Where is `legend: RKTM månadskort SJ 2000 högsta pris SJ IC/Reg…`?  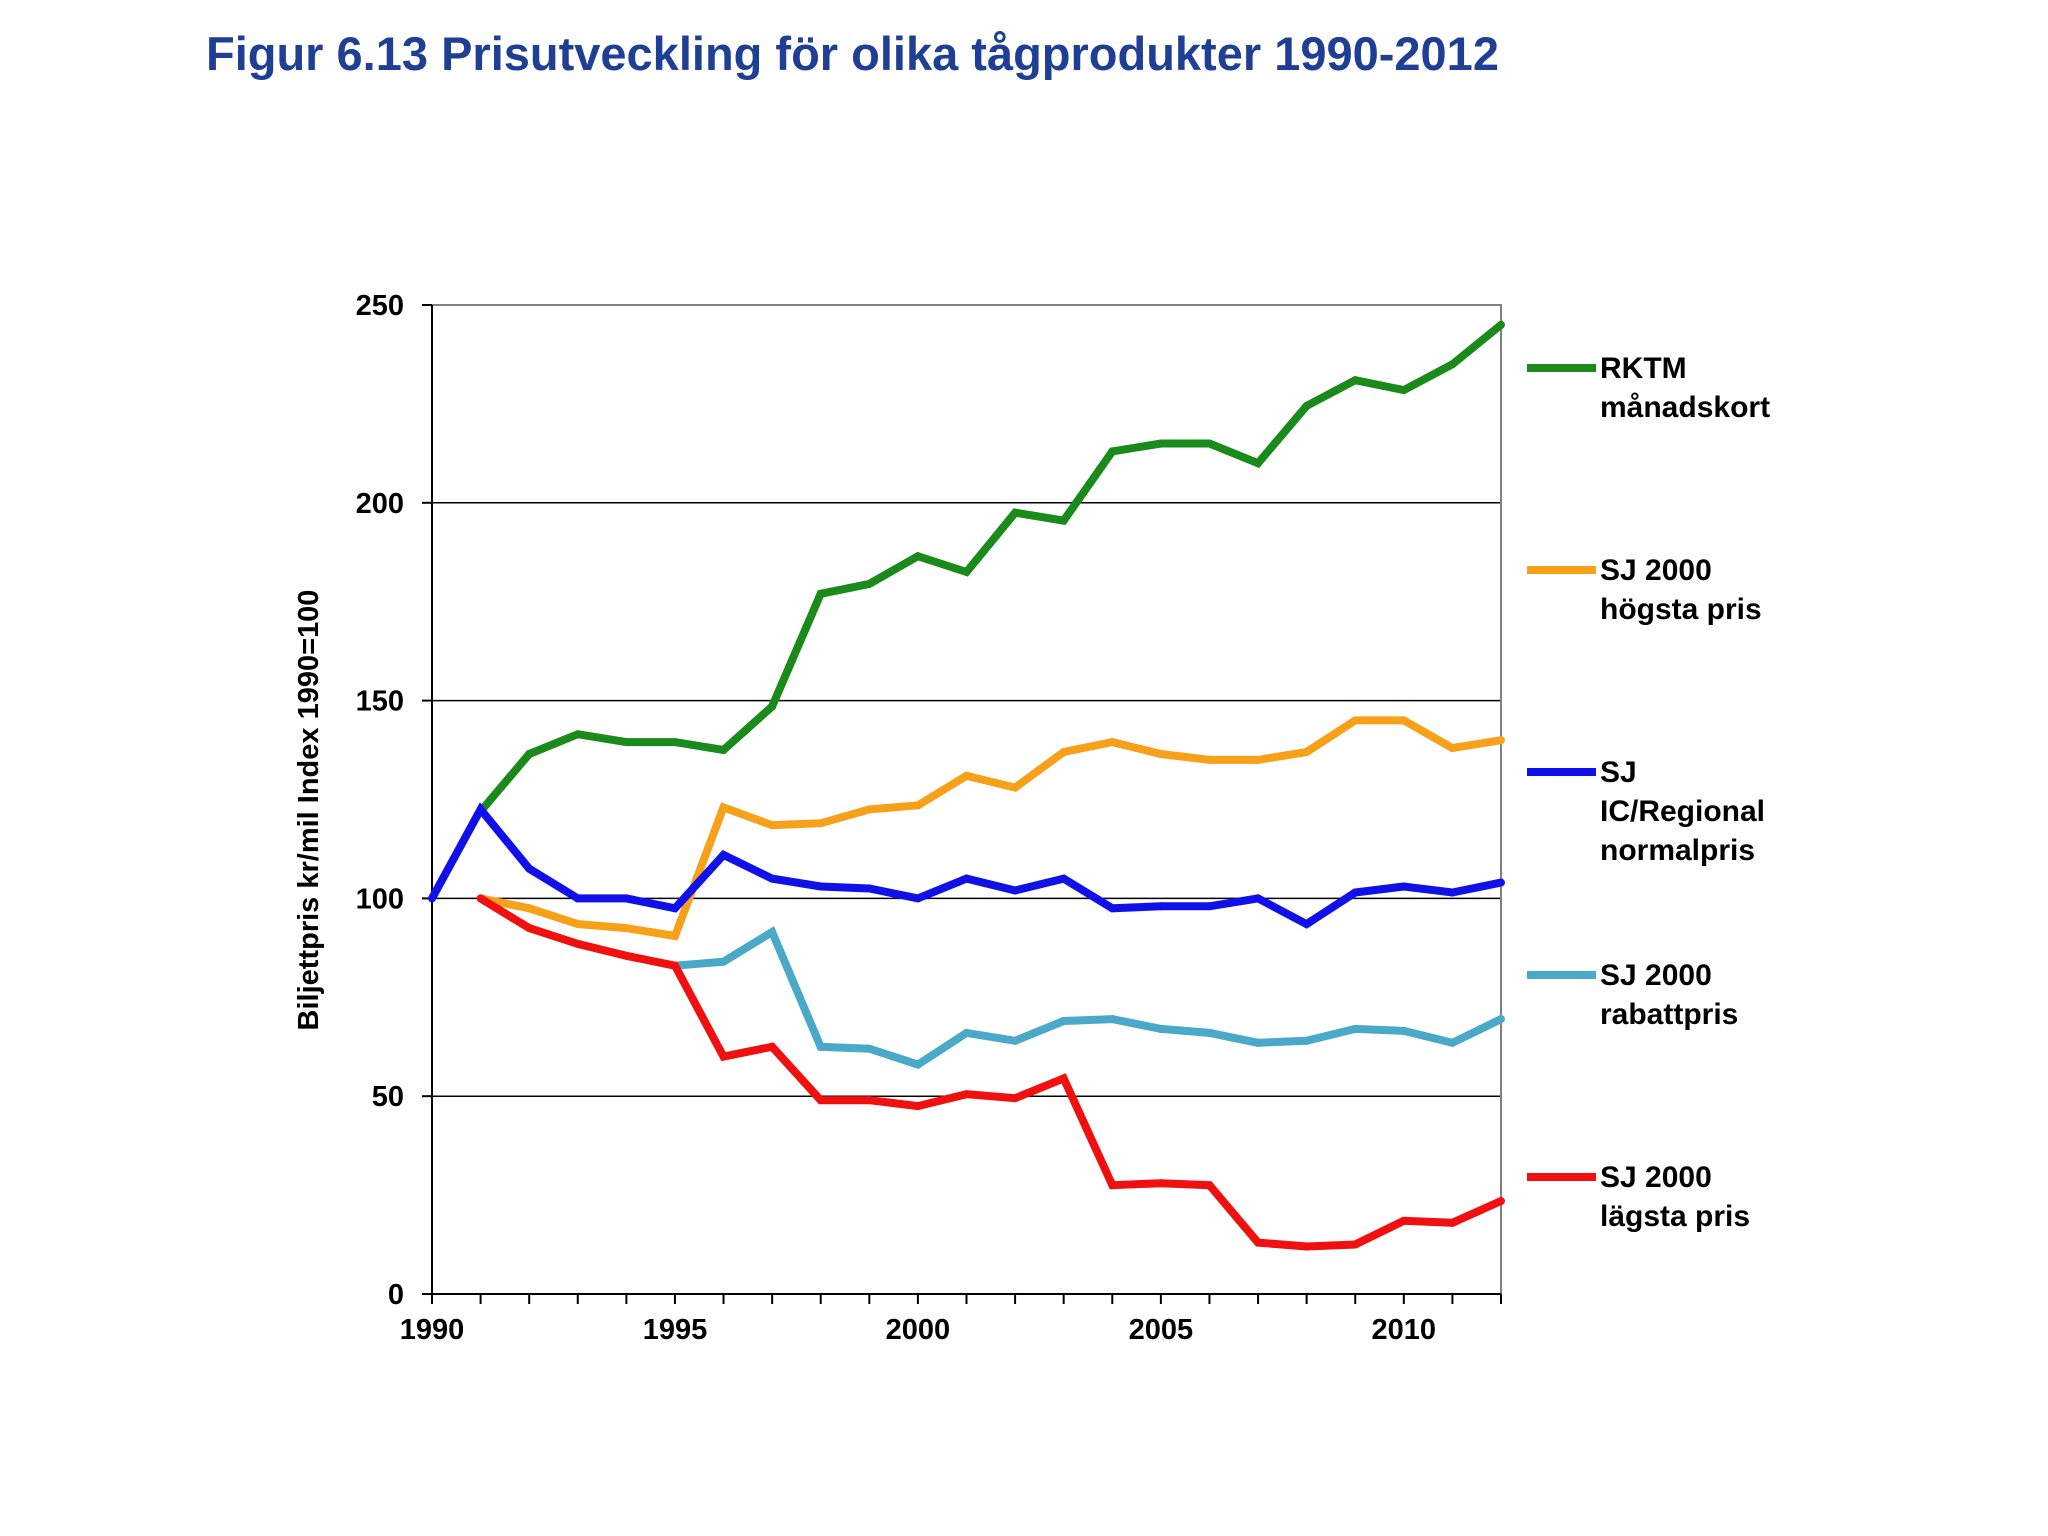 legend: RKTM månadskort SJ 2000 högsta pris SJ IC/Reg… is located at coordinates (1648, 792).